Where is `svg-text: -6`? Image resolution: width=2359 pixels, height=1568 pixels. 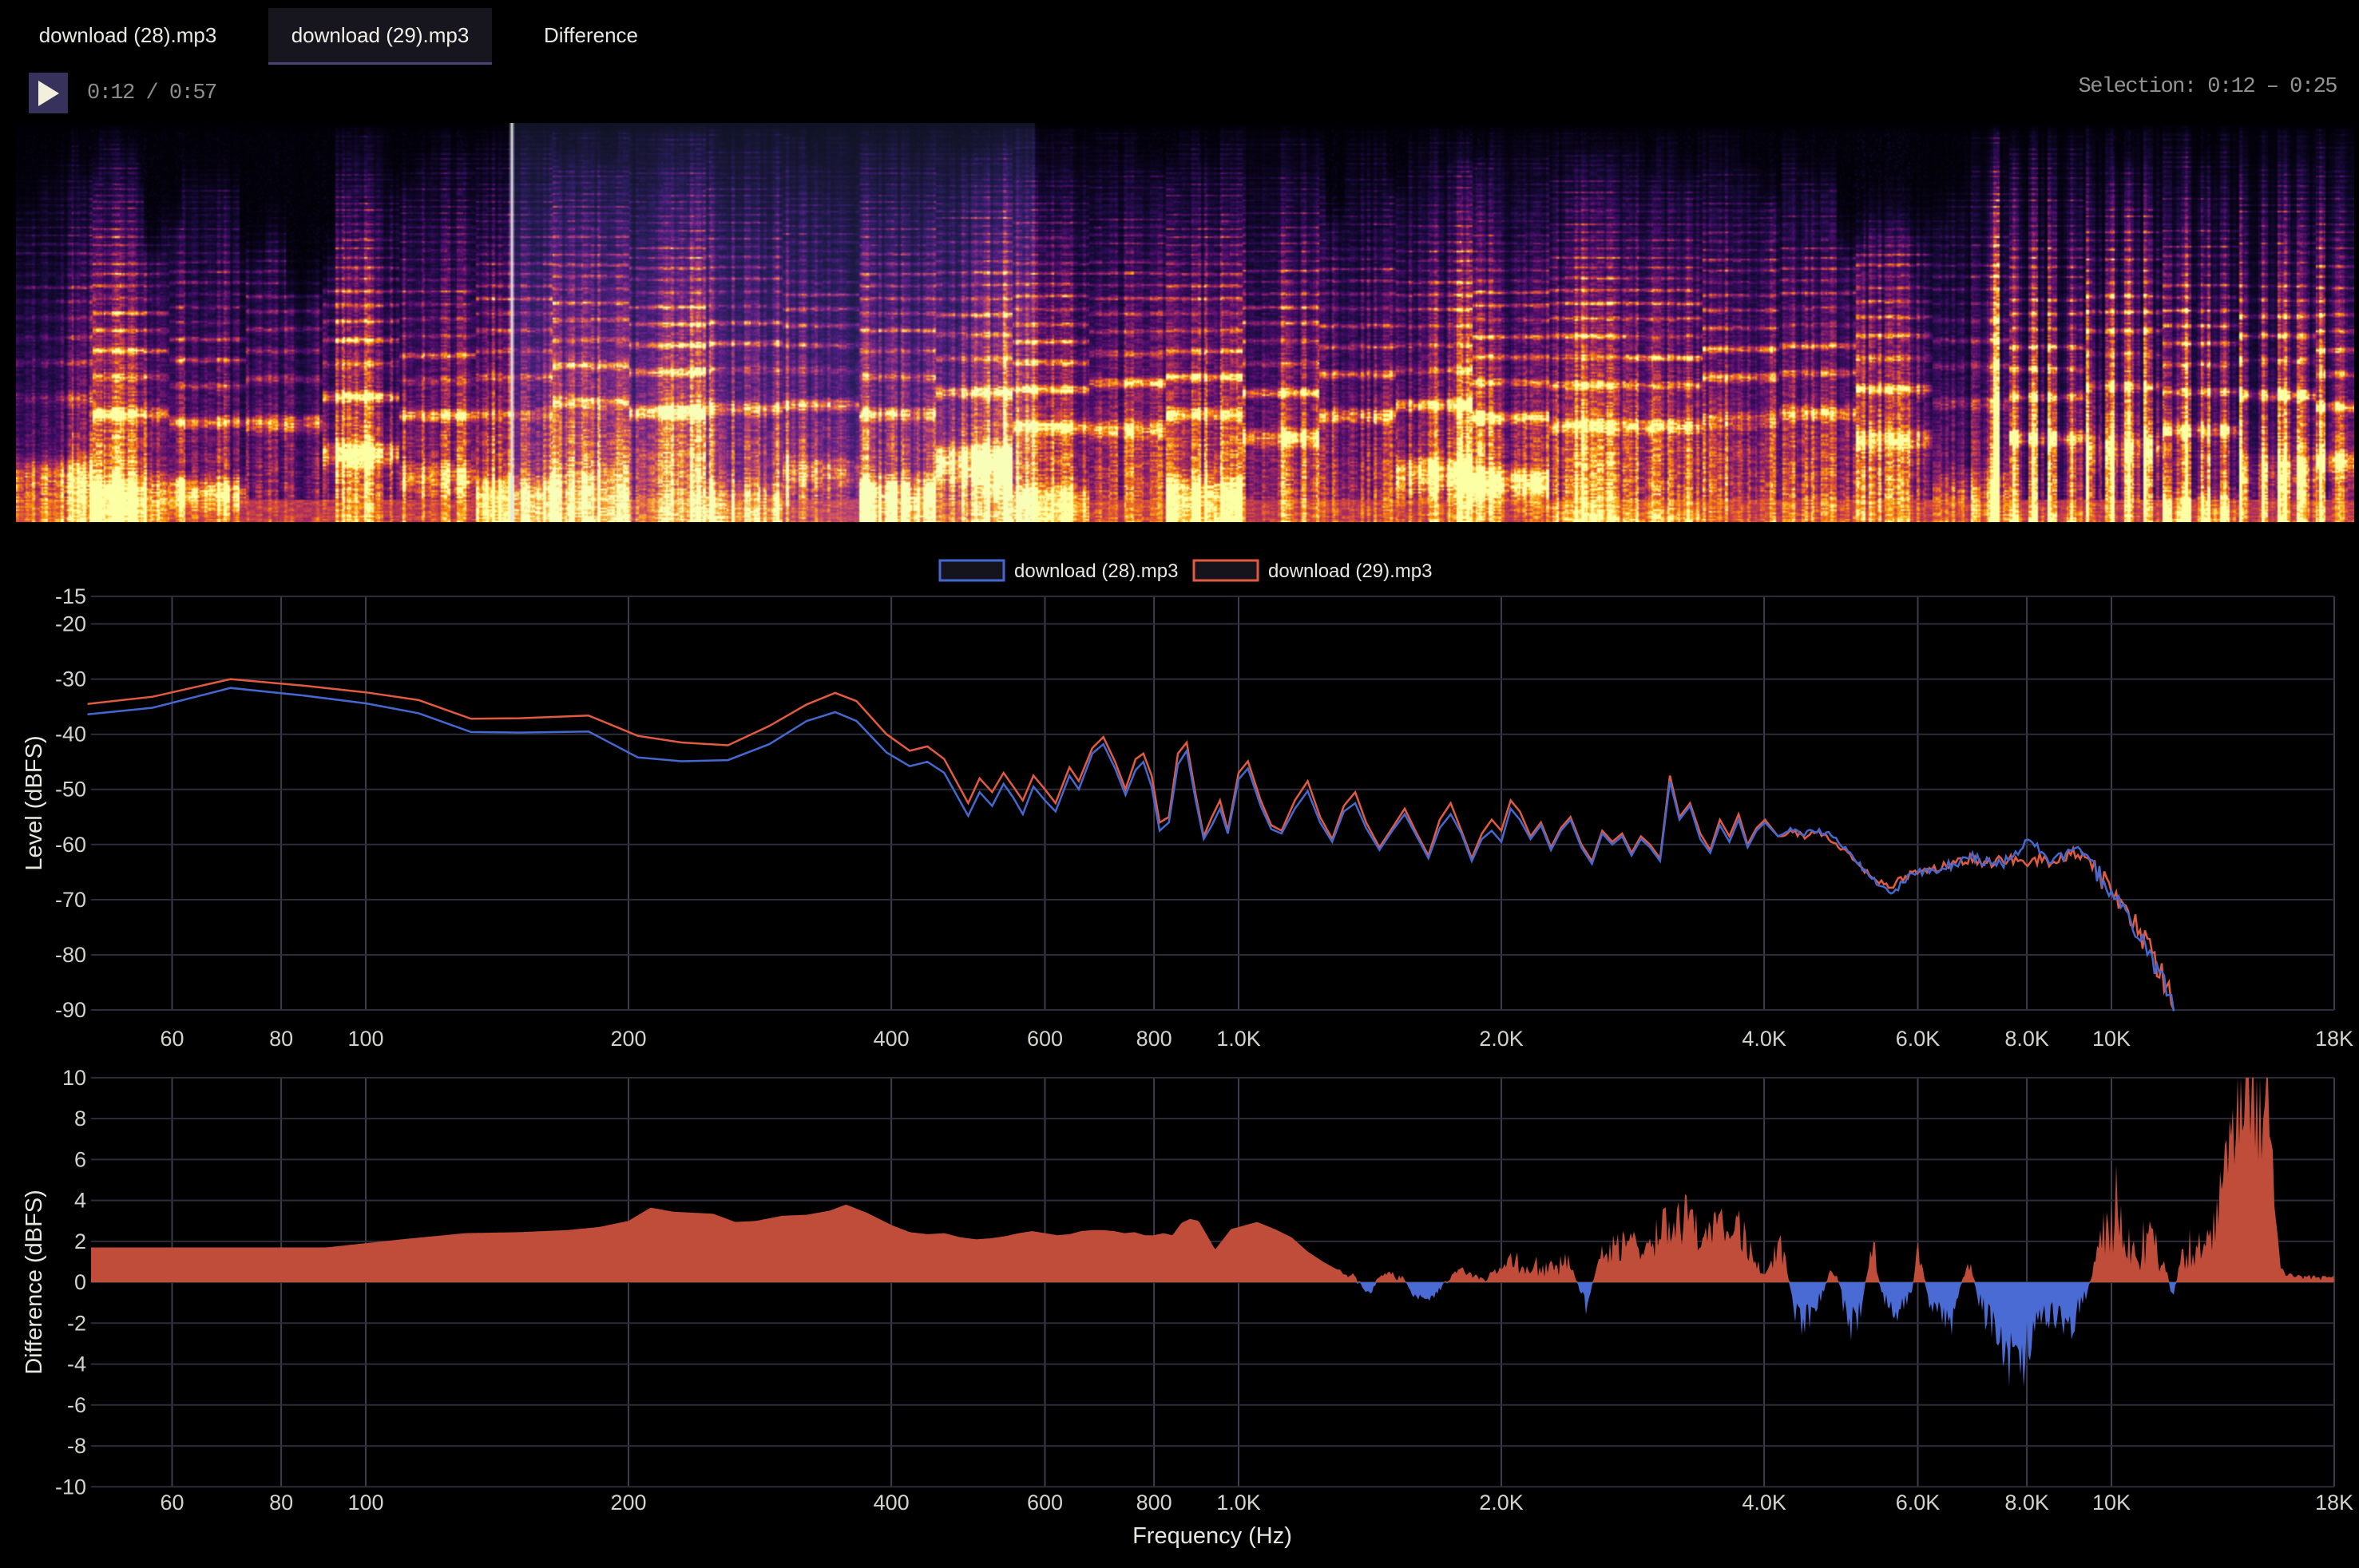 svg-text: -6 is located at coordinates (76, 1405).